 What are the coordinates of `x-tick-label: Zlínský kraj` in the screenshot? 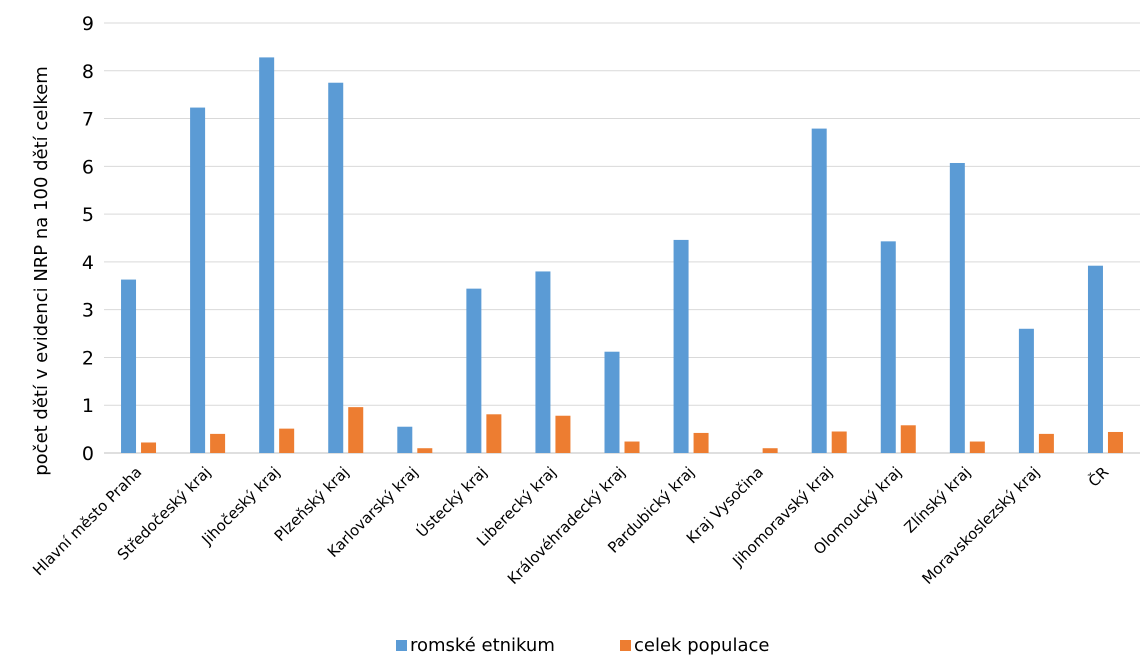 It's located at (938, 500).